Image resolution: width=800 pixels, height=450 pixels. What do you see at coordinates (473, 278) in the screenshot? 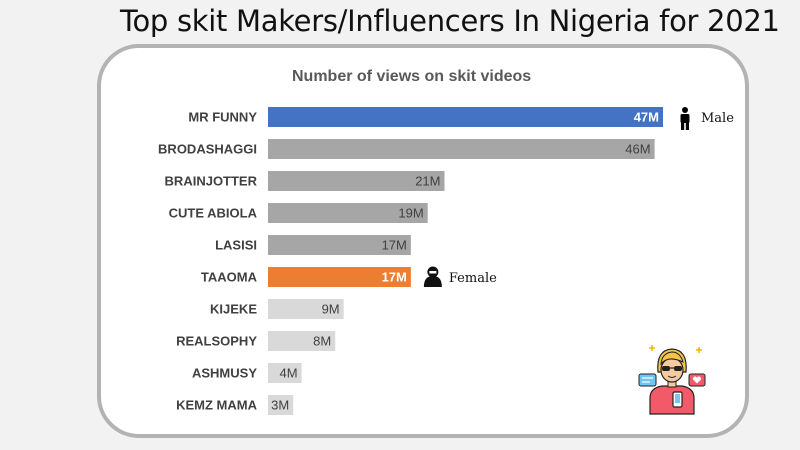
I see `annotation-label: Female` at bounding box center [473, 278].